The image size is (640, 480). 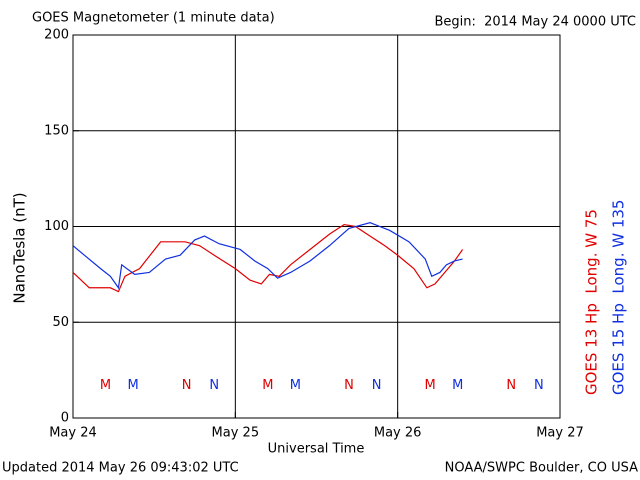 I want to click on x-tick-label: May 27, so click(x=560, y=433).